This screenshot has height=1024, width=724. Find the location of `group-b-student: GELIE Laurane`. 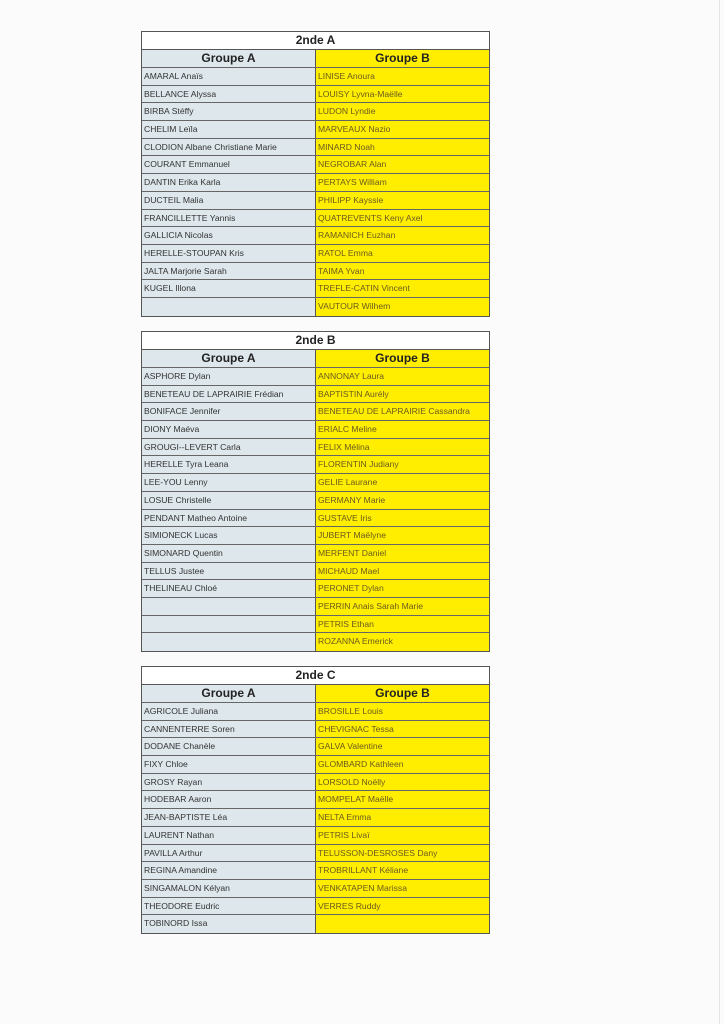

group-b-student: GELIE Laurane is located at coordinates (402, 482).